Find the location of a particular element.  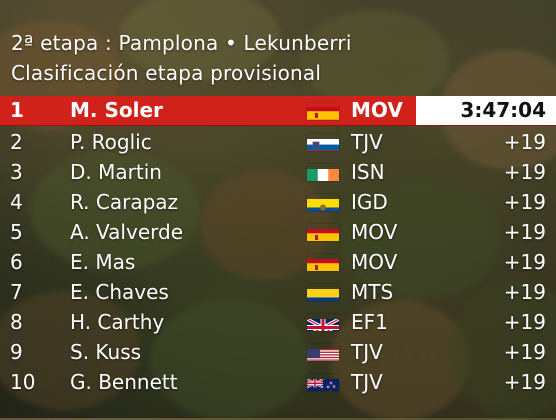

classification-title: Clasificación etapa provisional is located at coordinates (181, 73).